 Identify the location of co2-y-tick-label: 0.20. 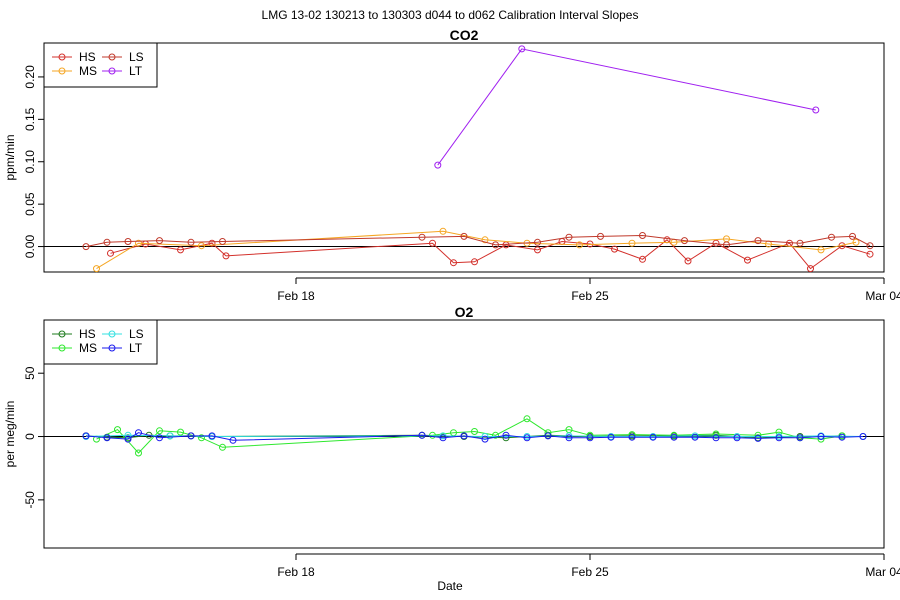
(30, 77).